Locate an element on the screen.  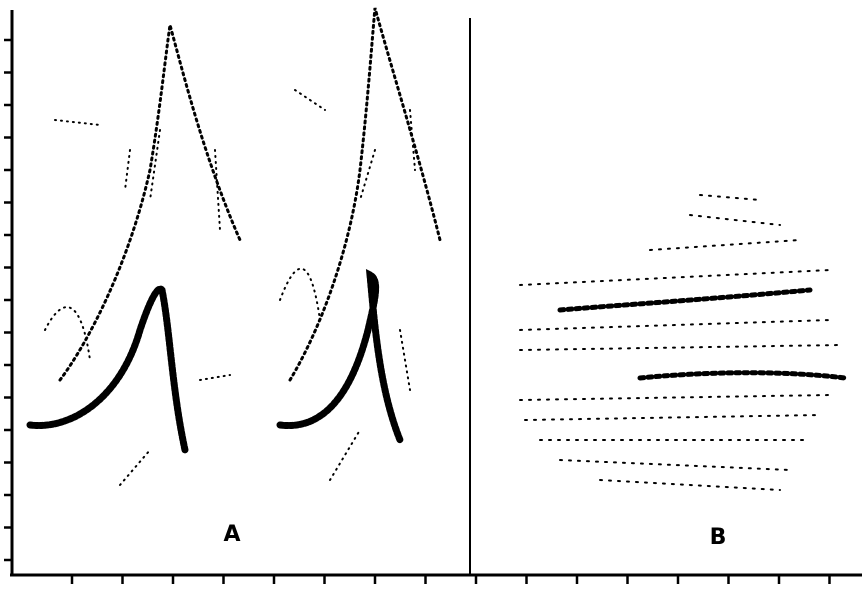
panel-label: B is located at coordinates (718, 537).